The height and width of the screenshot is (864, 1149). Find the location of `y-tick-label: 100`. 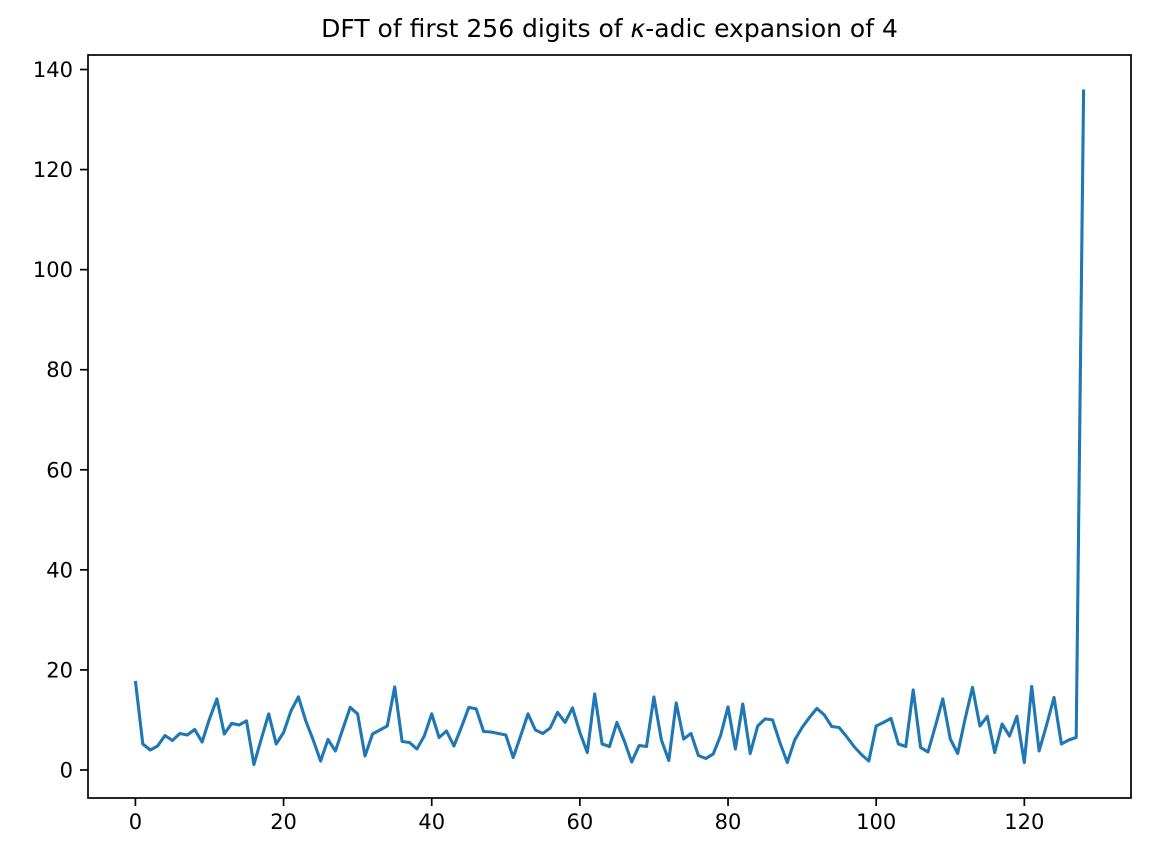

y-tick-label: 100 is located at coordinates (53, 270).